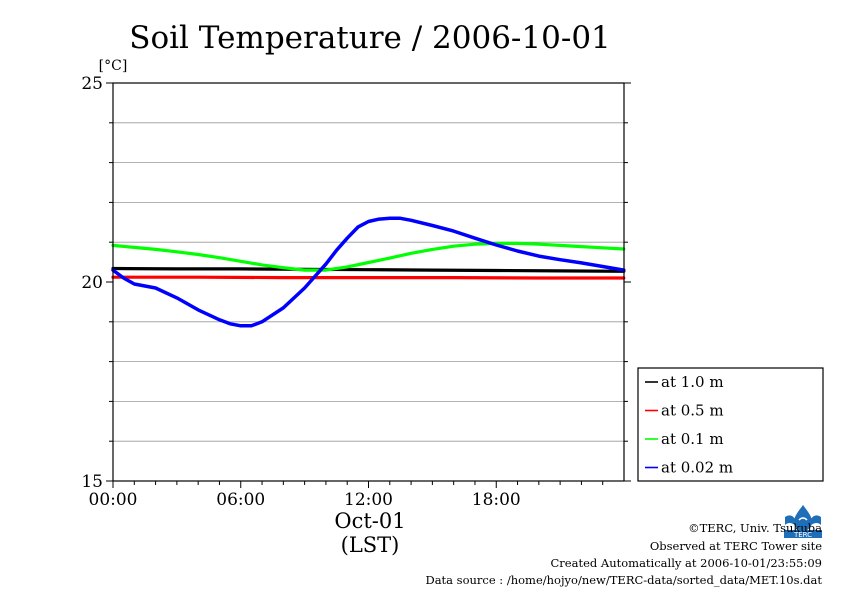 This screenshot has width=842, height=595. Describe the element at coordinates (92, 283) in the screenshot. I see `y-tick-label: 20` at that location.